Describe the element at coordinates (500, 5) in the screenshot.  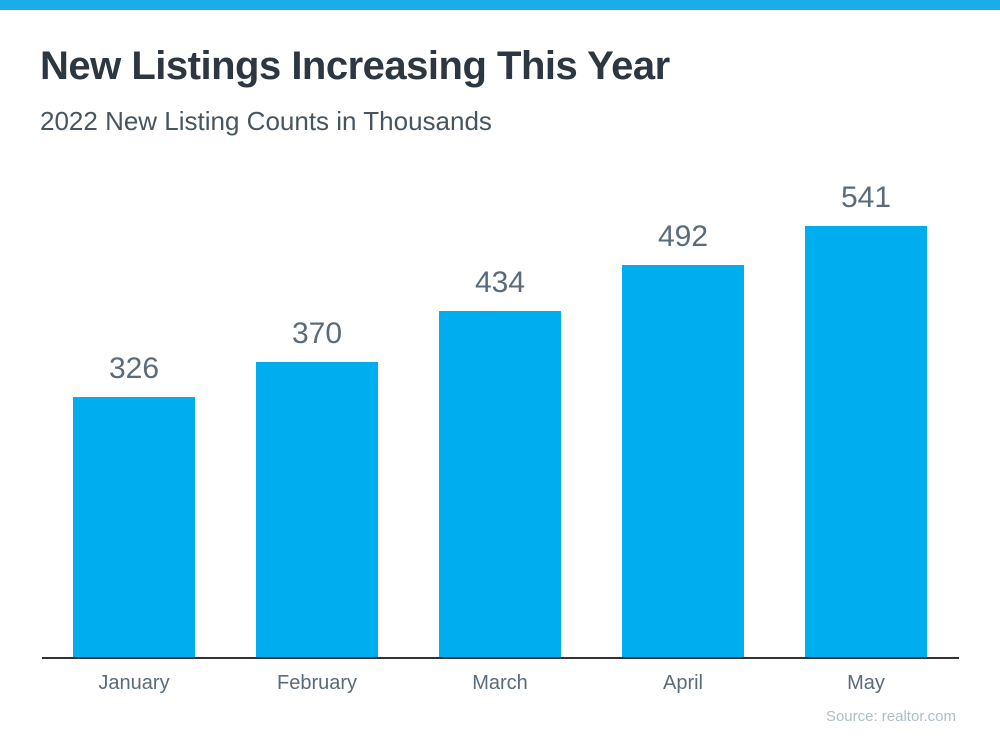
I see `top-accent-band` at that location.